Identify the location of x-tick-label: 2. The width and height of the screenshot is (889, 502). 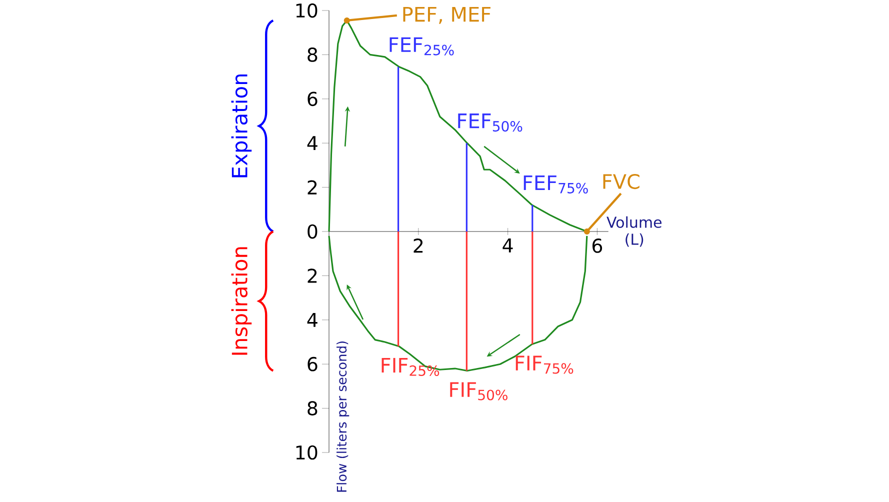
(418, 245).